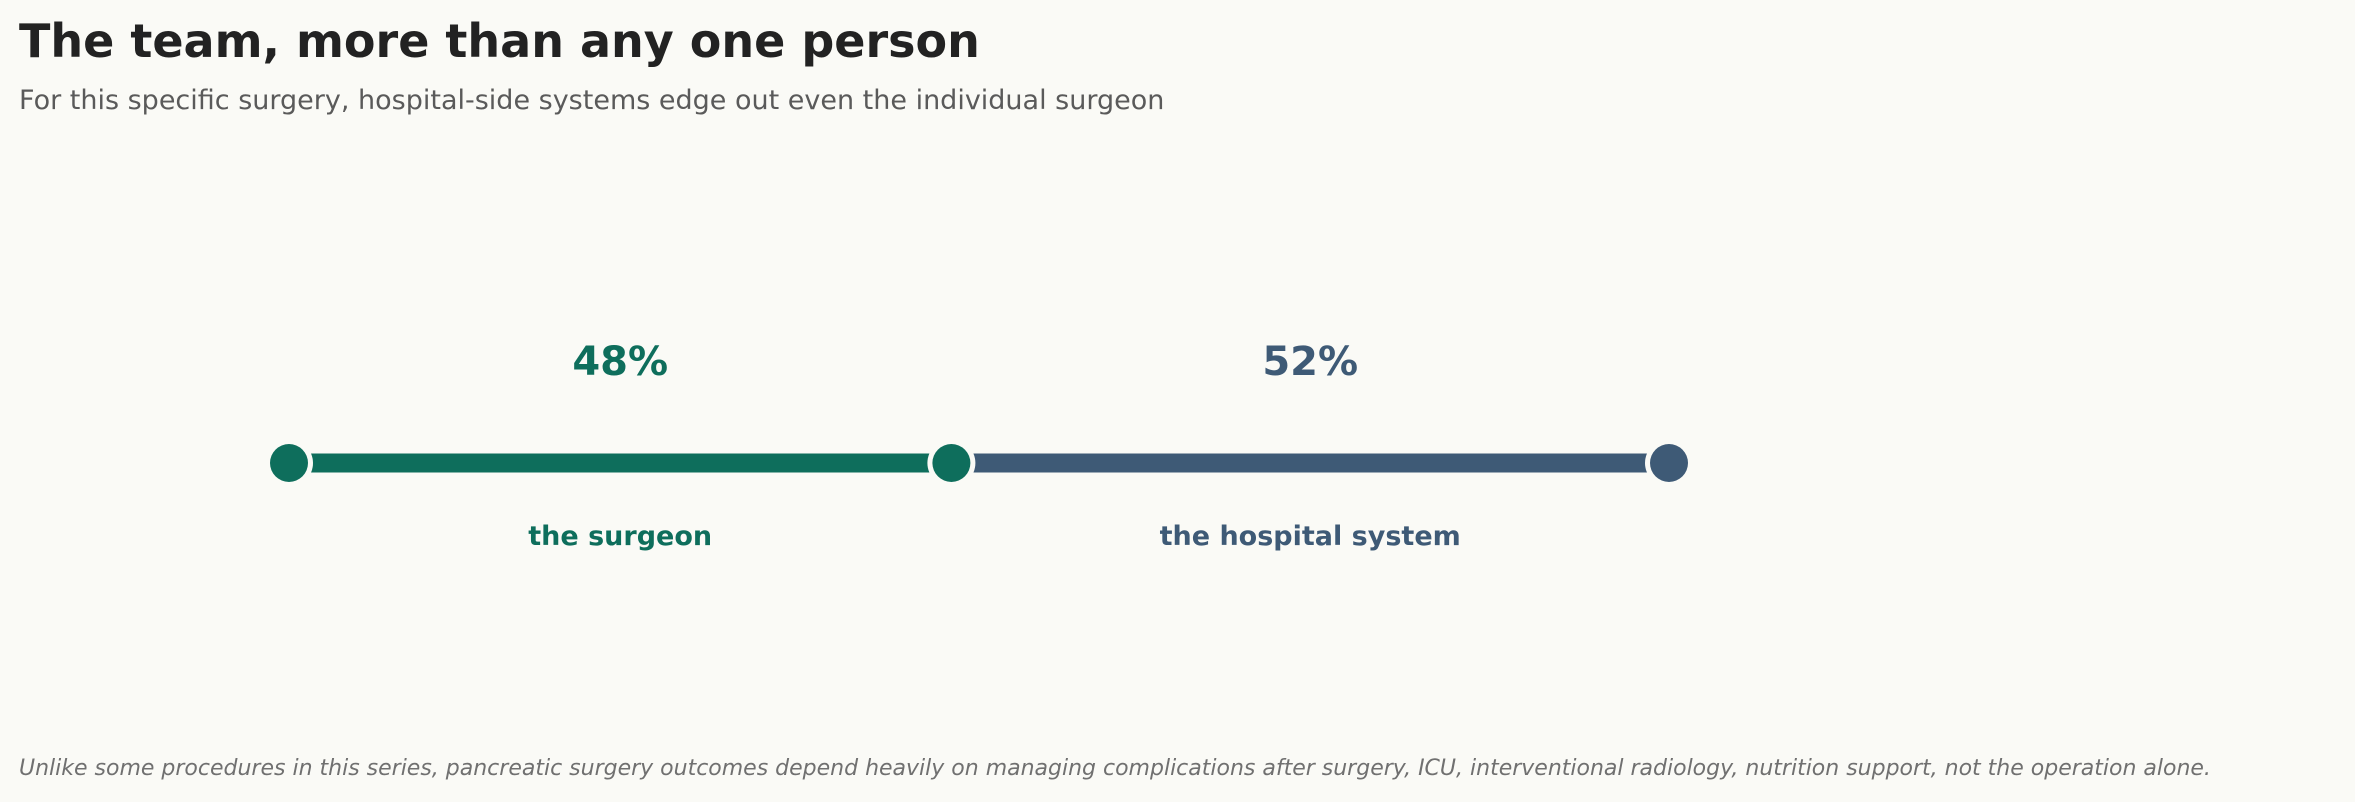 Image resolution: width=2355 pixels, height=802 pixels. I want to click on category-label-2: the hospital system, so click(1310, 536).